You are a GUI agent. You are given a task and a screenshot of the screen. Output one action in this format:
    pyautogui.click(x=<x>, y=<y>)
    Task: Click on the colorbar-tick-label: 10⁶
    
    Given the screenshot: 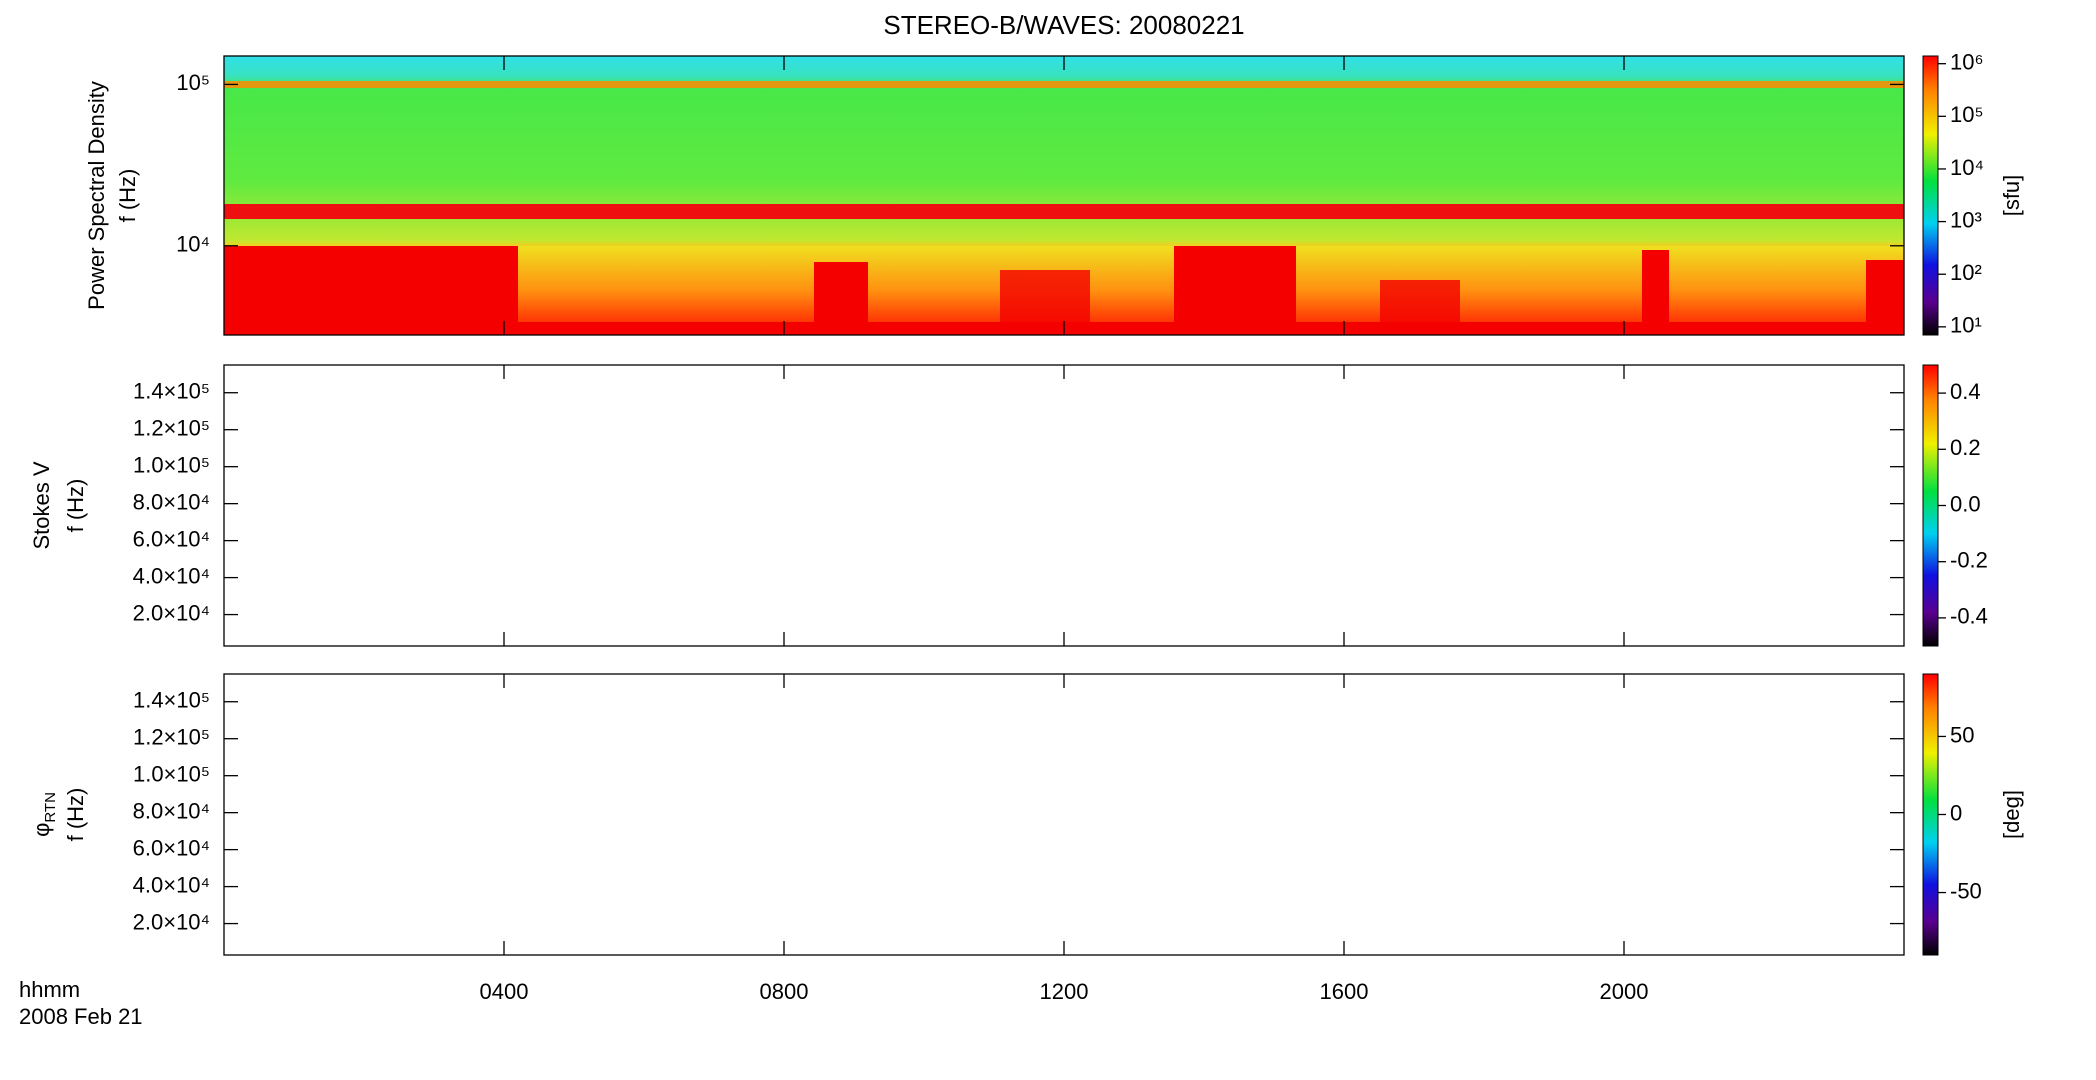 What is the action you would take?
    pyautogui.click(x=1967, y=62)
    